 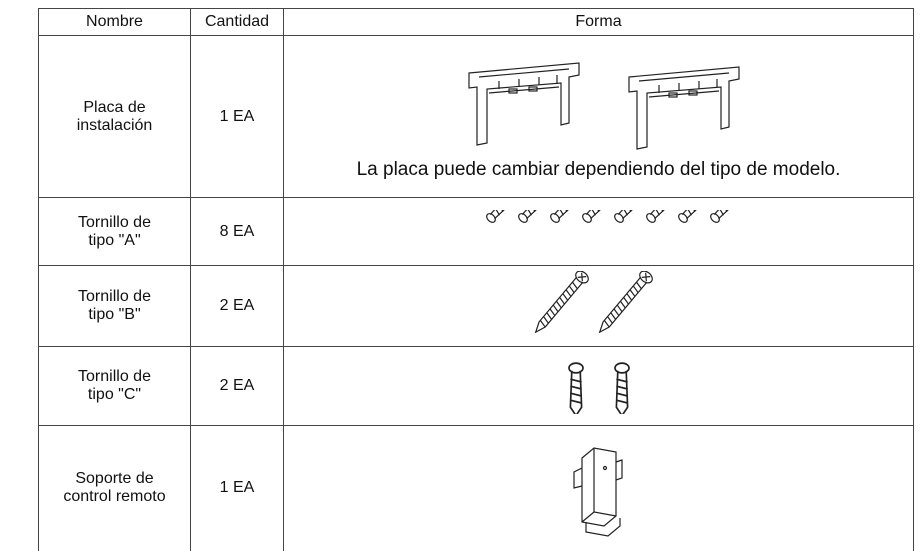 What do you see at coordinates (114, 22) in the screenshot?
I see `header-cell: Nombre` at bounding box center [114, 22].